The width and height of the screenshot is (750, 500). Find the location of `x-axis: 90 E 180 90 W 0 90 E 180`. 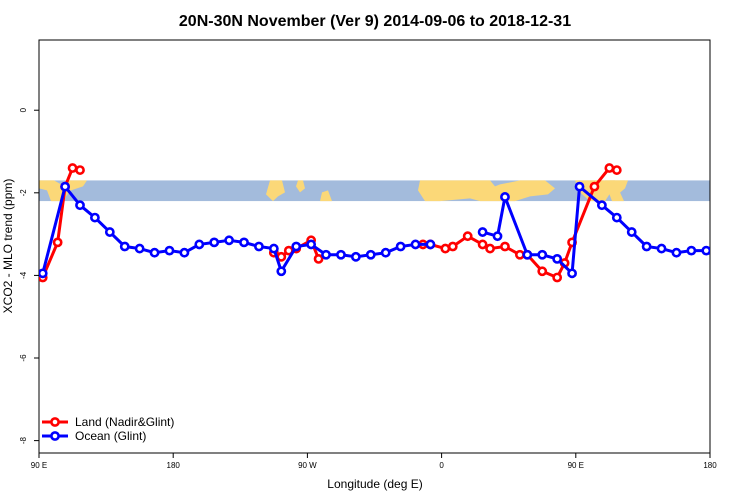

x-axis: 90 E 180 90 W 0 90 E 180 is located at coordinates (374, 461).